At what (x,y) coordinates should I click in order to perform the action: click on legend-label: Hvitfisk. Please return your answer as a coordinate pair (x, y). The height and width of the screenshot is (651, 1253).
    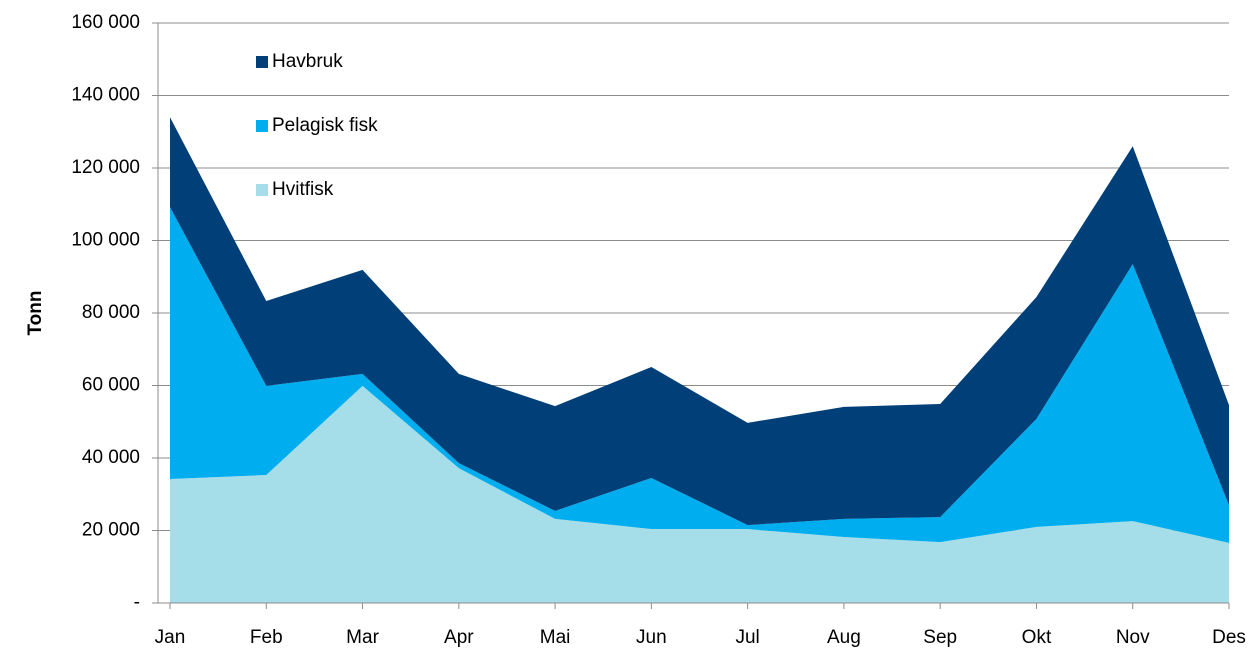
    Looking at the image, I should click on (303, 189).